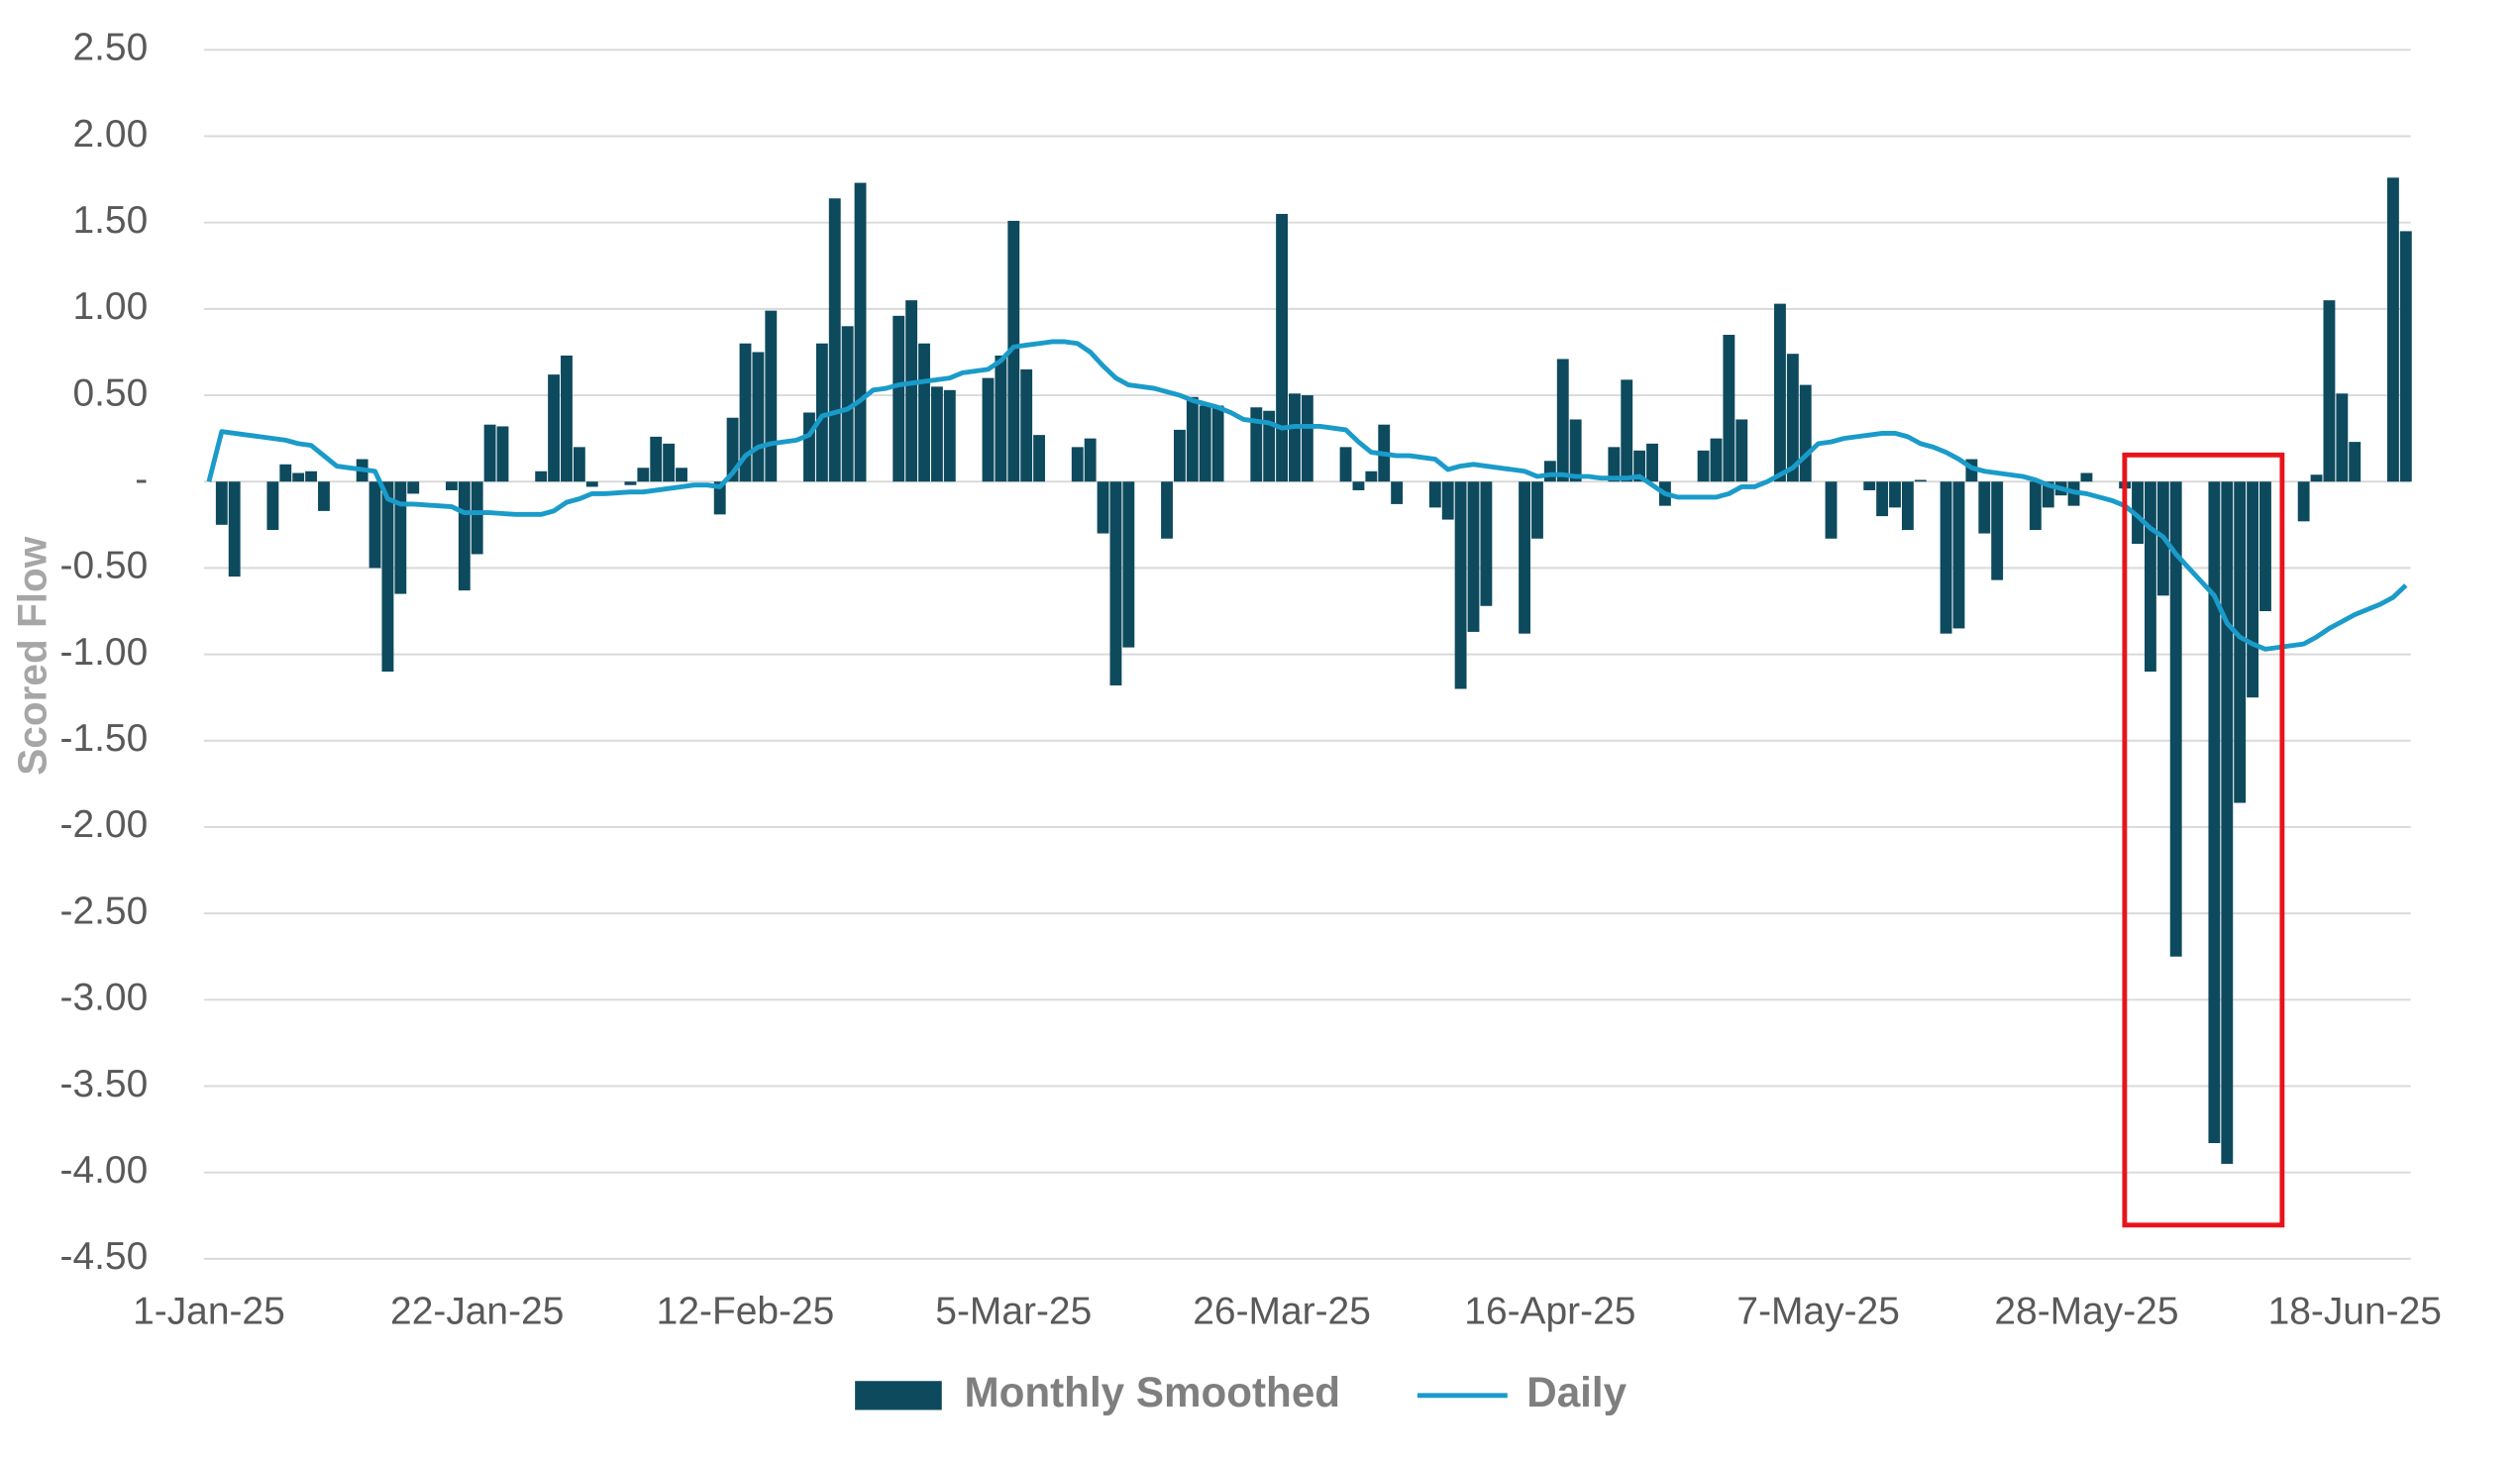 The height and width of the screenshot is (1463, 2520). I want to click on y-tick-label: -4.00, so click(104, 1170).